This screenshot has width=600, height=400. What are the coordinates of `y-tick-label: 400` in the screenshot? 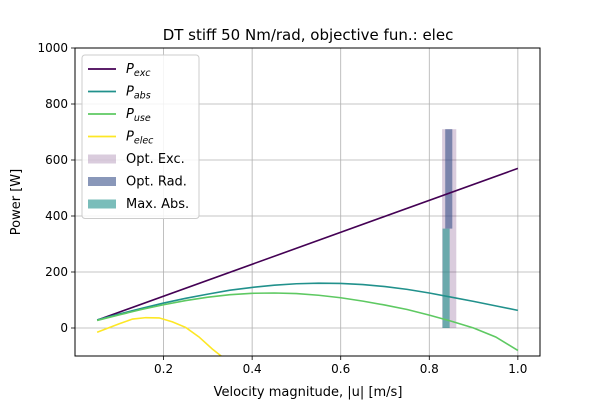 It's located at (56, 216).